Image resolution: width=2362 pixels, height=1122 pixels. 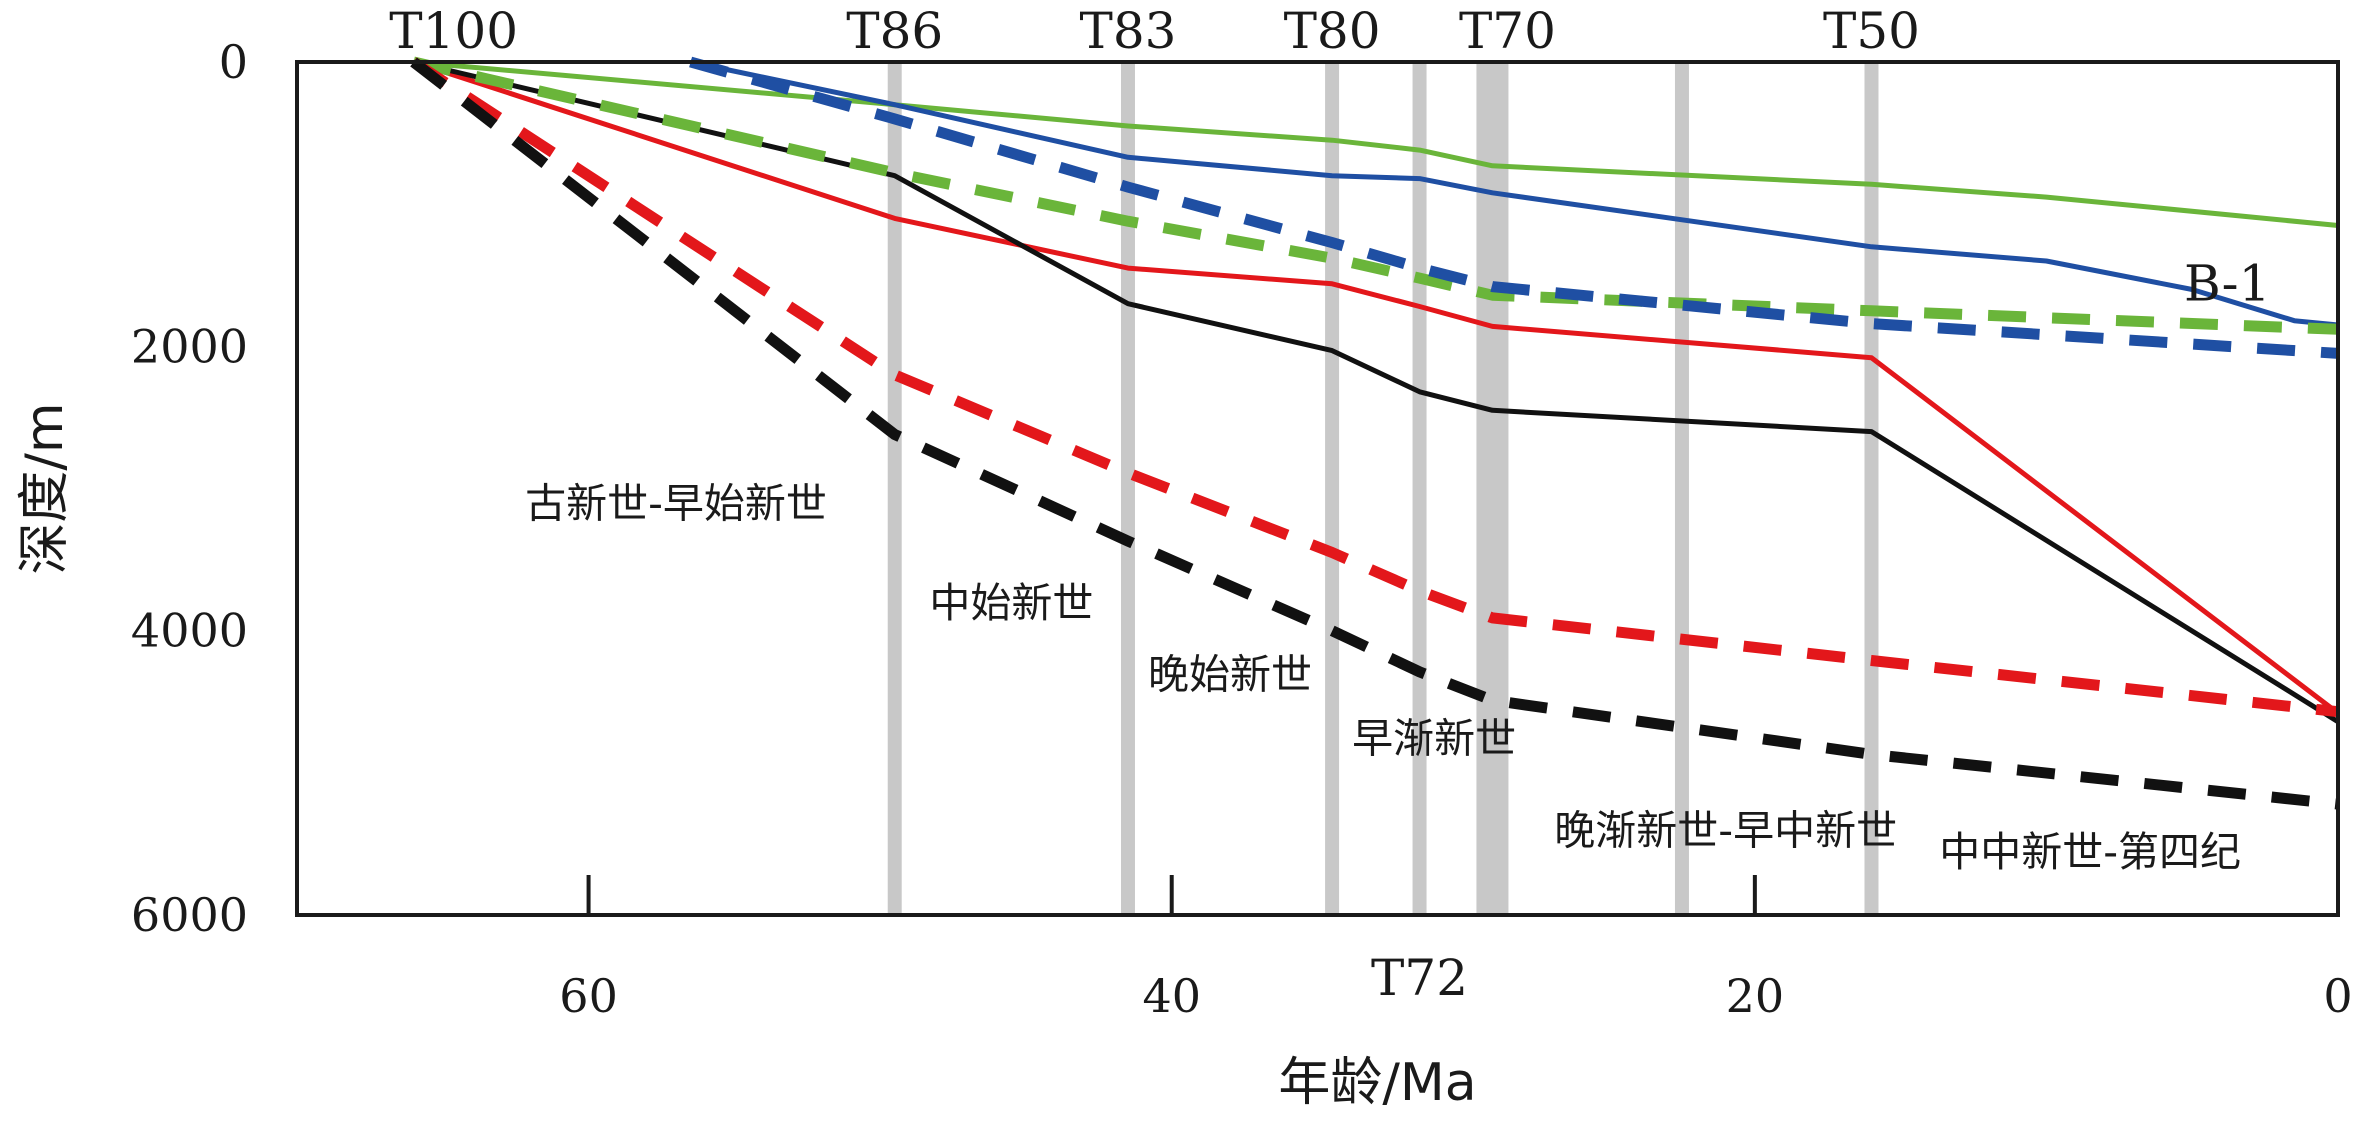 What do you see at coordinates (1377, 1083) in the screenshot?
I see `x-axis-title: 年龄/Ma` at bounding box center [1377, 1083].